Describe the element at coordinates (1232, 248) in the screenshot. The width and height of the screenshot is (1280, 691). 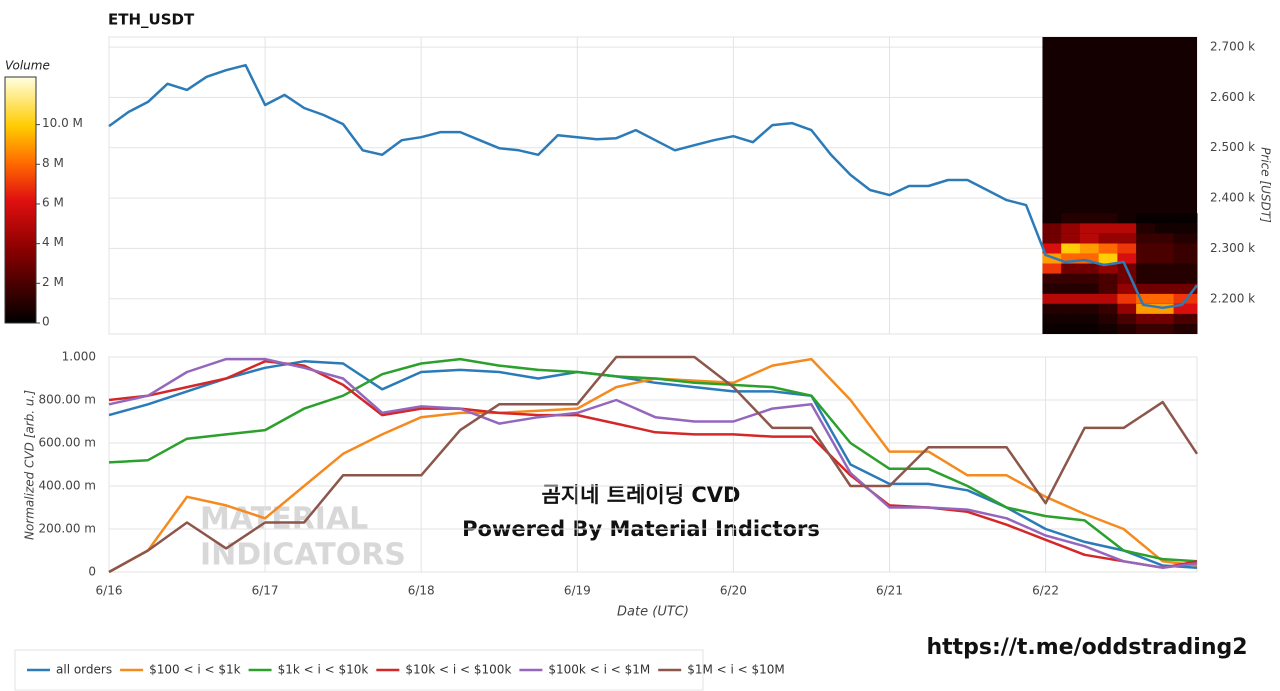
I see `y-tick-label: 2.300 k` at that location.